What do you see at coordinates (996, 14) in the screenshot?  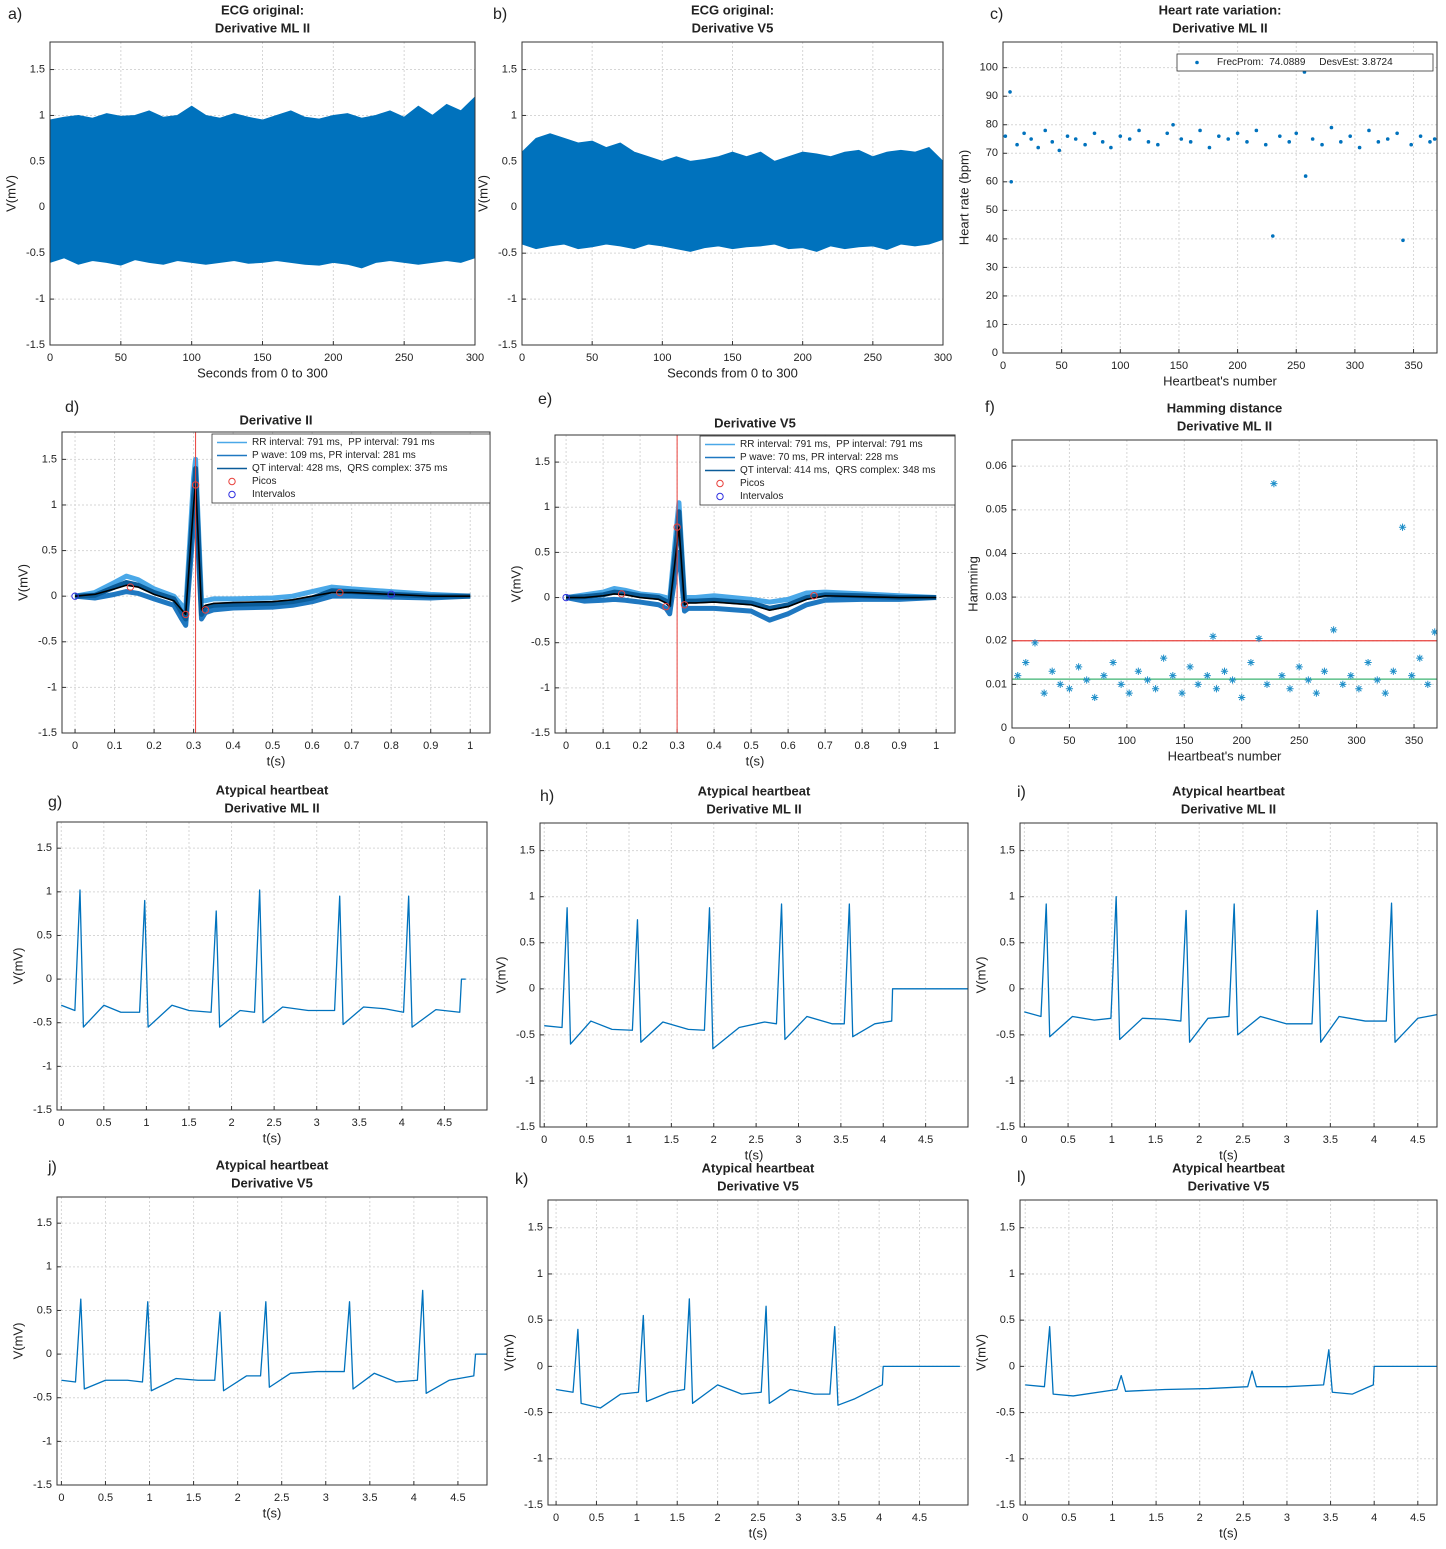 I see `panel-label: c)` at bounding box center [996, 14].